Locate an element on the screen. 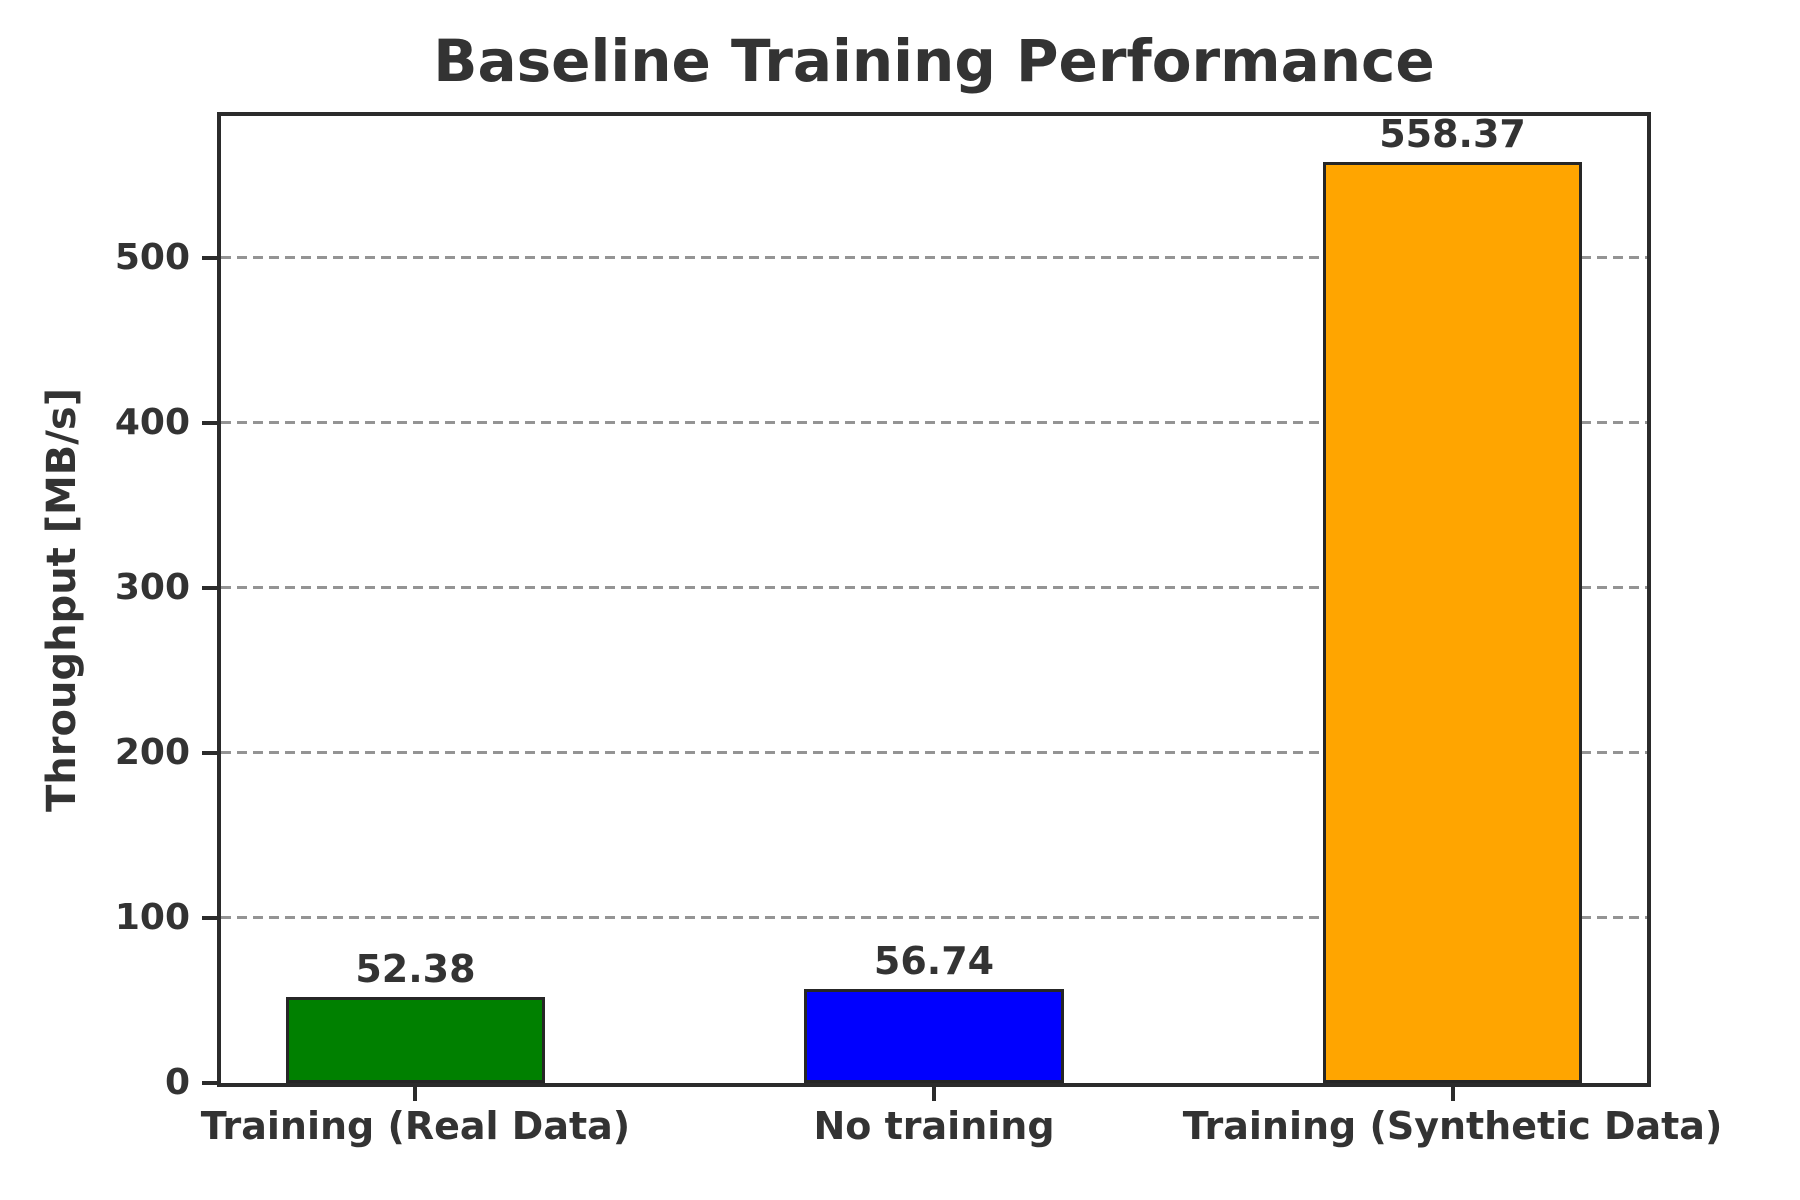 The image size is (1800, 1200). y-tick-label-0: 0 is located at coordinates (177, 1082).